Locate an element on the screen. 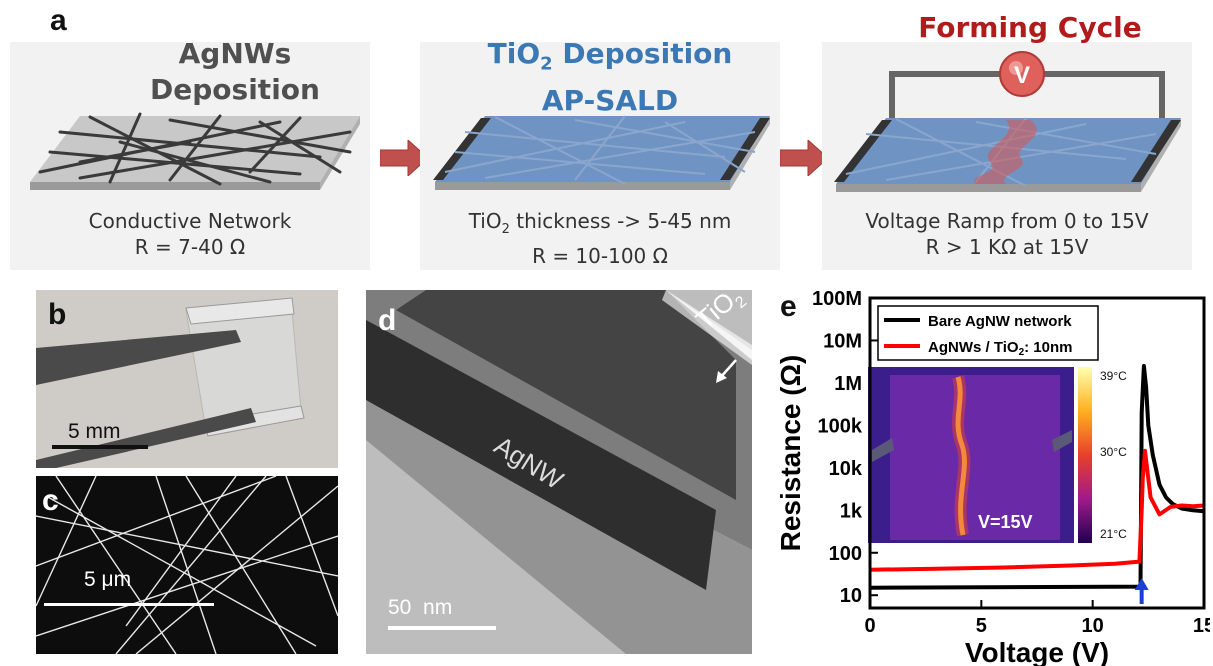  panel-d-scale-label: 50 nm is located at coordinates (420, 607).